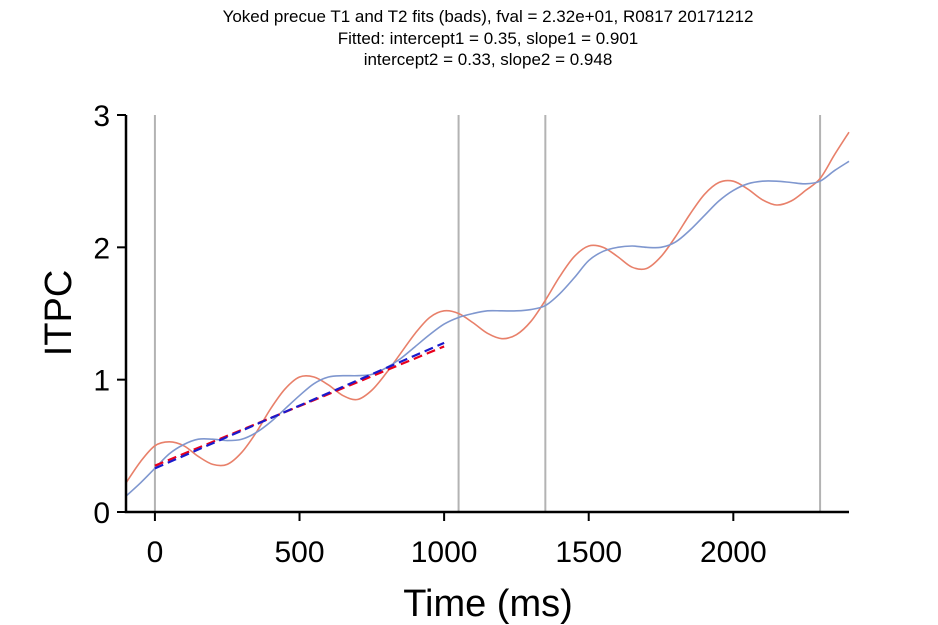 The width and height of the screenshot is (938, 625). Describe the element at coordinates (444, 552) in the screenshot. I see `x-tick-label: 1000` at that location.